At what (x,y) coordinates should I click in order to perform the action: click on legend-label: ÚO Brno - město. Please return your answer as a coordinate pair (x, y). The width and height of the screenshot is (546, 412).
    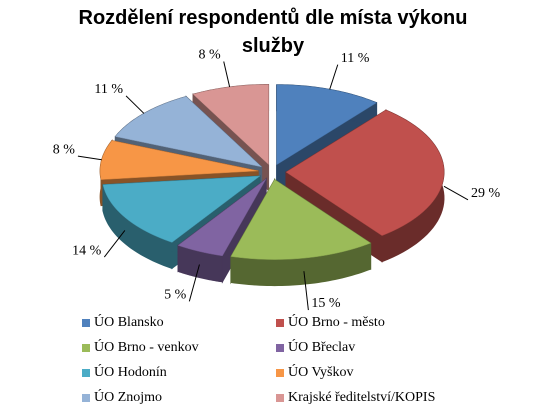
    Looking at the image, I should click on (336, 321).